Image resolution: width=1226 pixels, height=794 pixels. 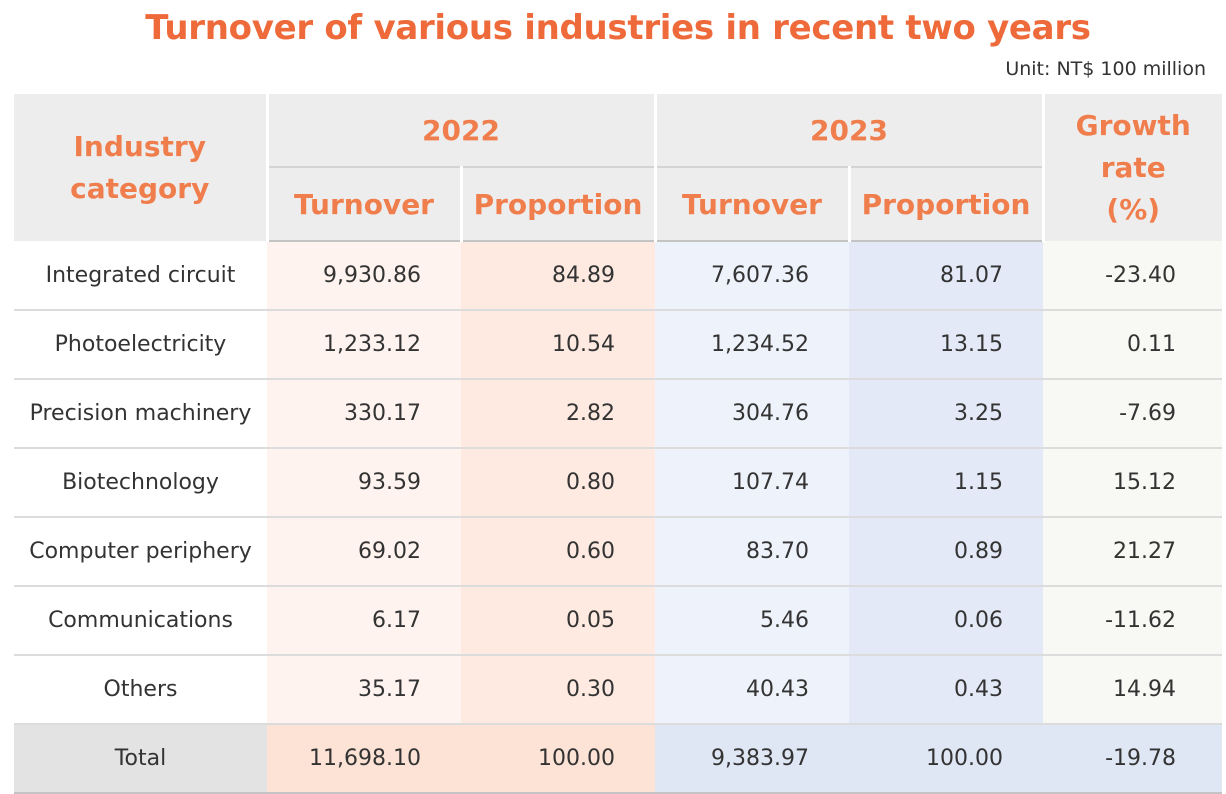 What do you see at coordinates (946, 552) in the screenshot?
I see `proportion-2023-cell: 0.89` at bounding box center [946, 552].